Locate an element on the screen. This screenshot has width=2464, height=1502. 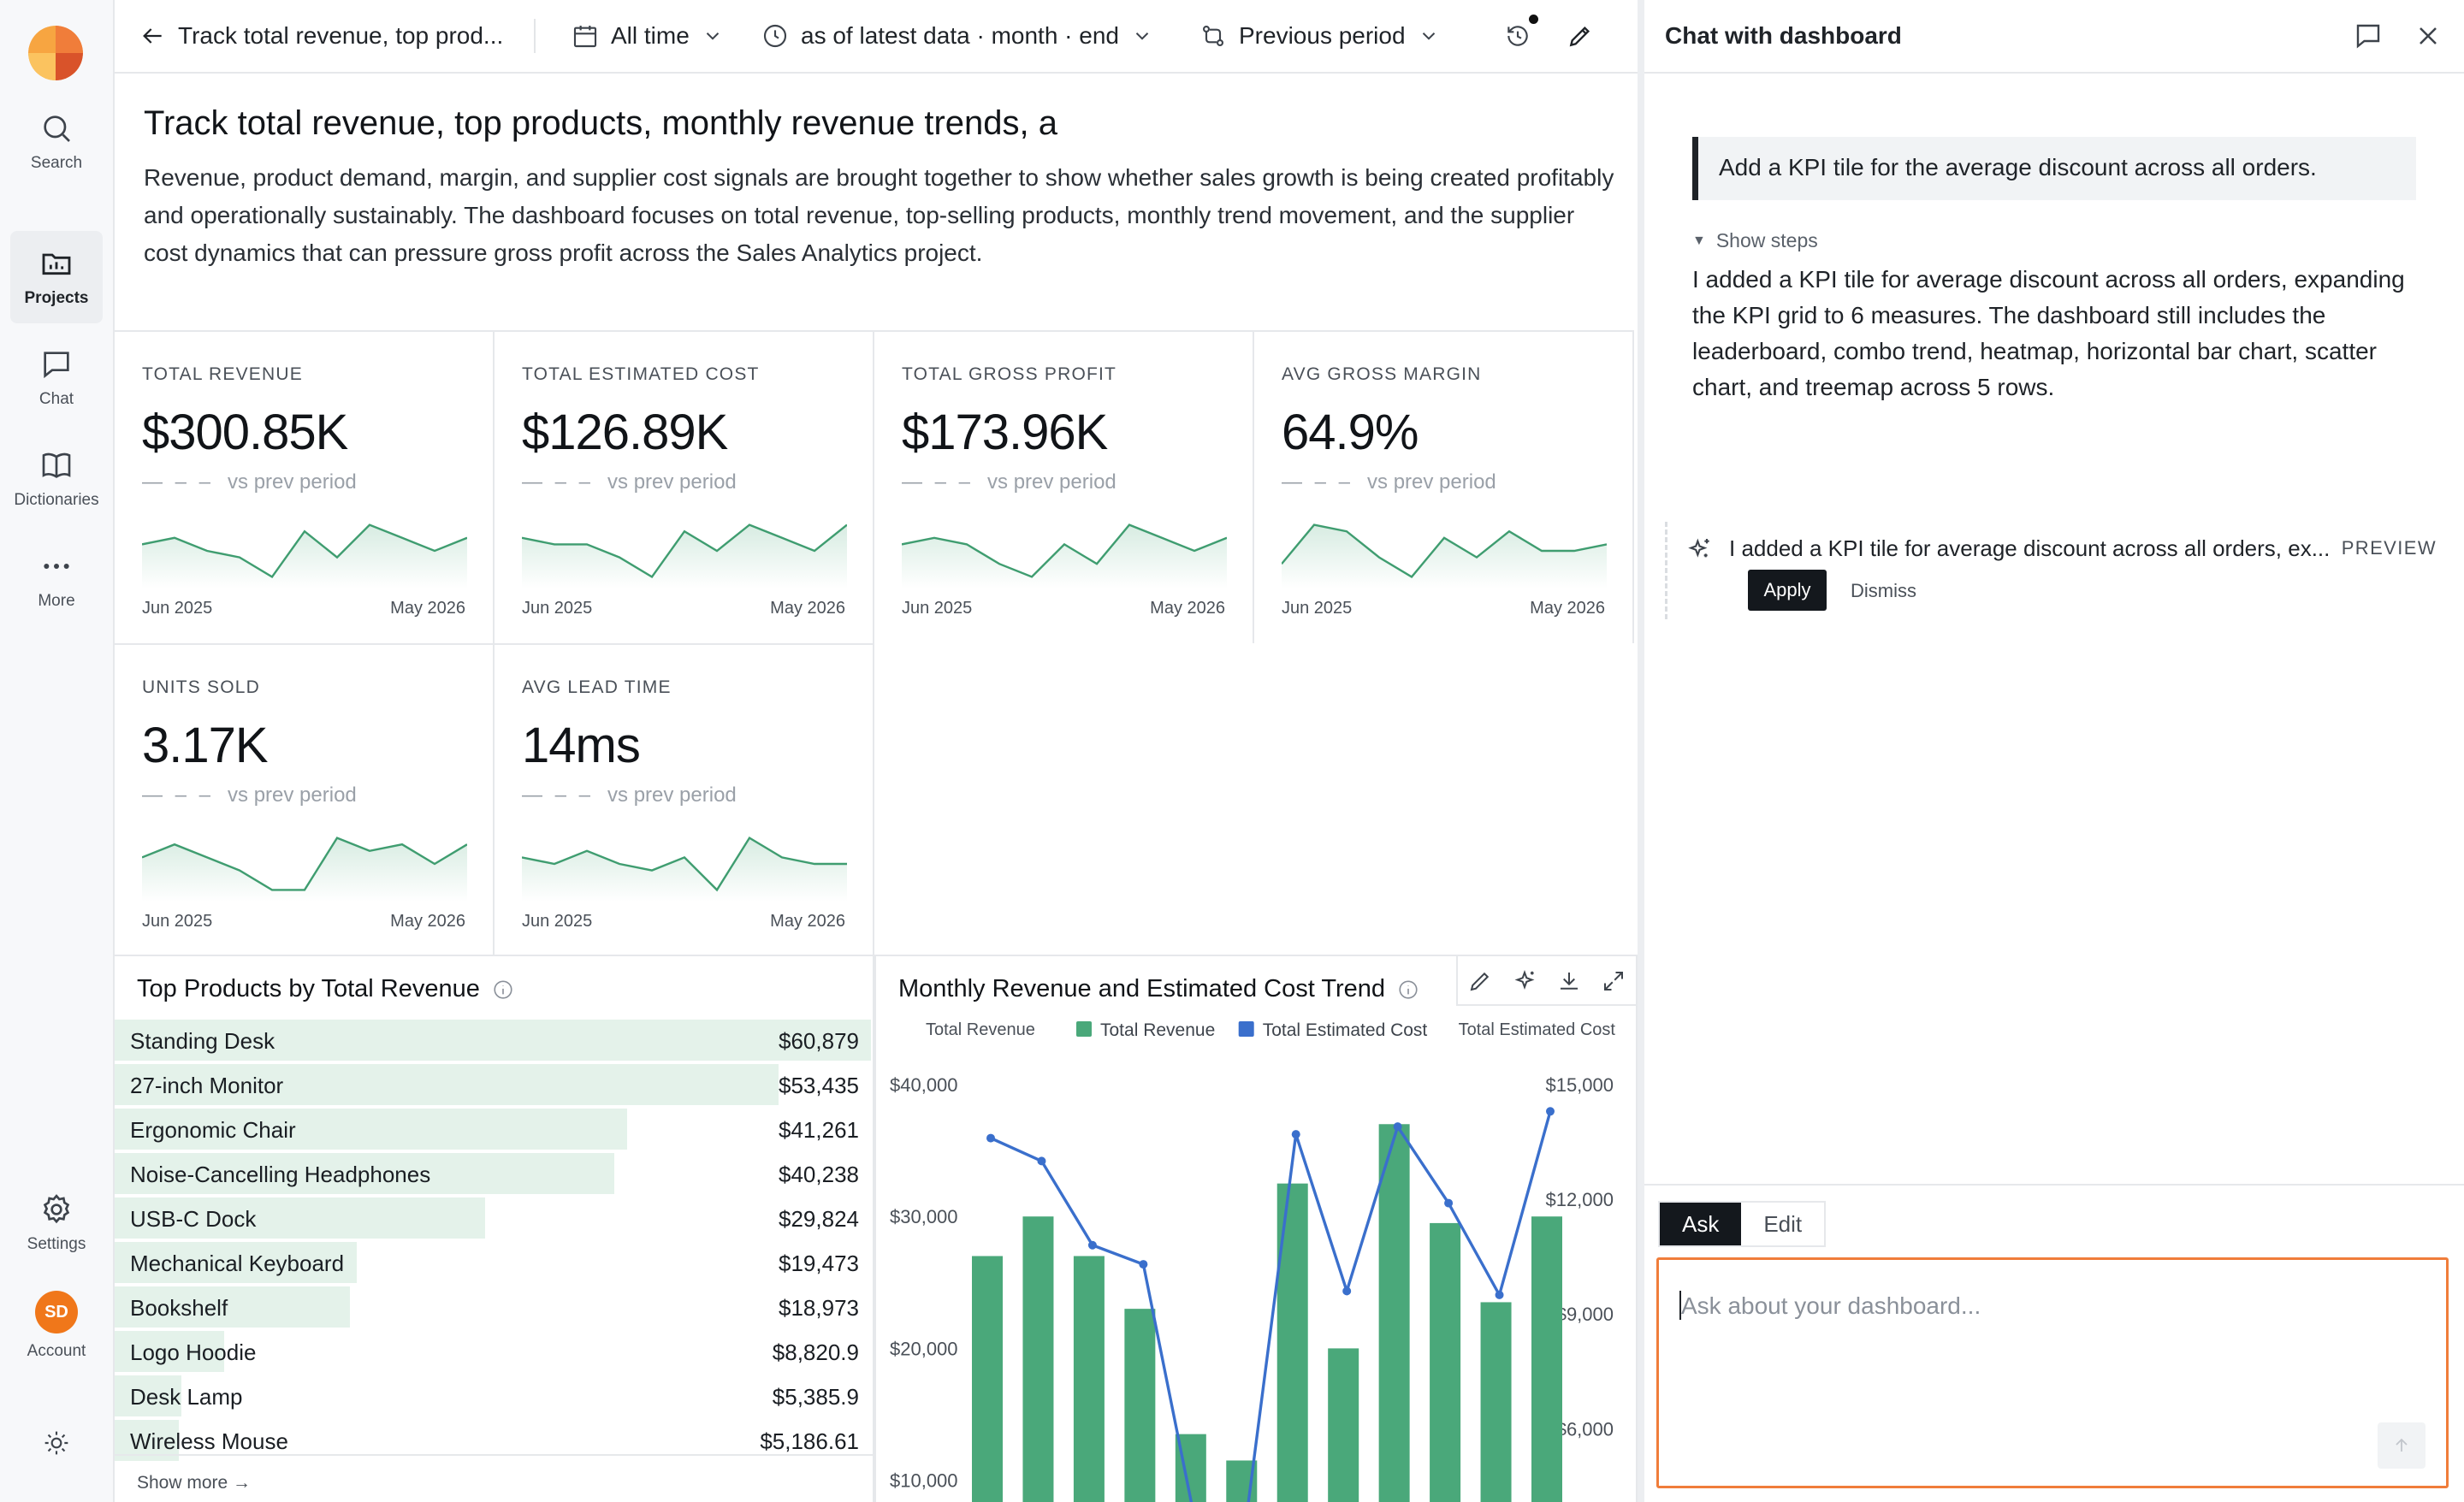
product-revenue: $19,473 is located at coordinates (819, 1263).